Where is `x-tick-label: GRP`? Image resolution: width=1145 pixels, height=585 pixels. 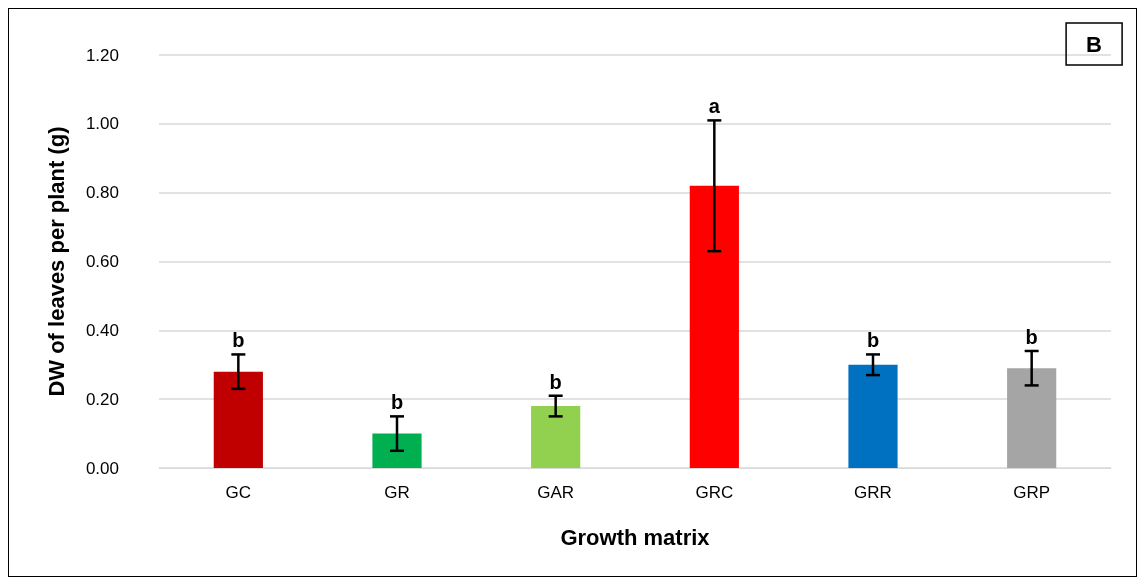
x-tick-label: GRP is located at coordinates (1032, 492).